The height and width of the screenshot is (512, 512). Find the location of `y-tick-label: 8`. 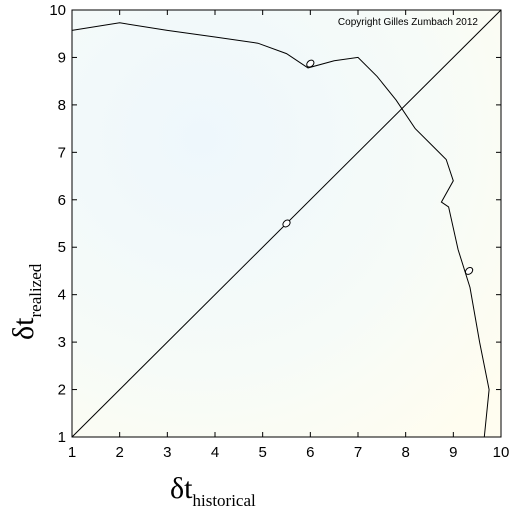

y-tick-label: 8 is located at coordinates (62, 105).